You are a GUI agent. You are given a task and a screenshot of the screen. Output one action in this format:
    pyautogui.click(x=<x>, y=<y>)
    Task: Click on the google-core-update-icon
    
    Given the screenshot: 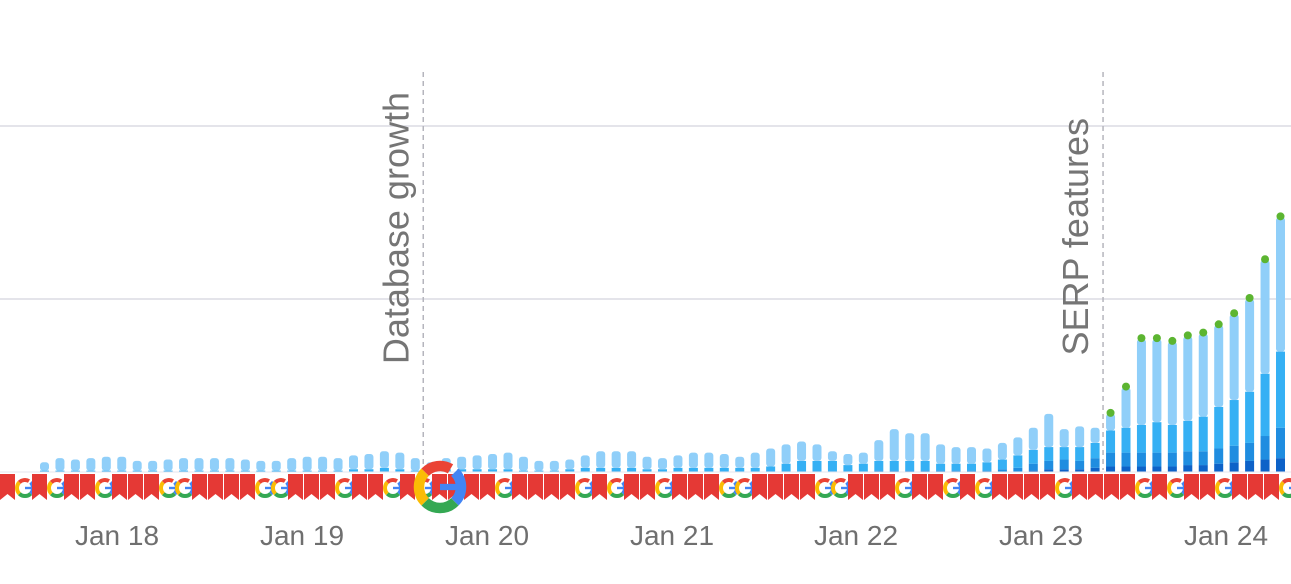 What is the action you would take?
    pyautogui.click(x=440, y=487)
    